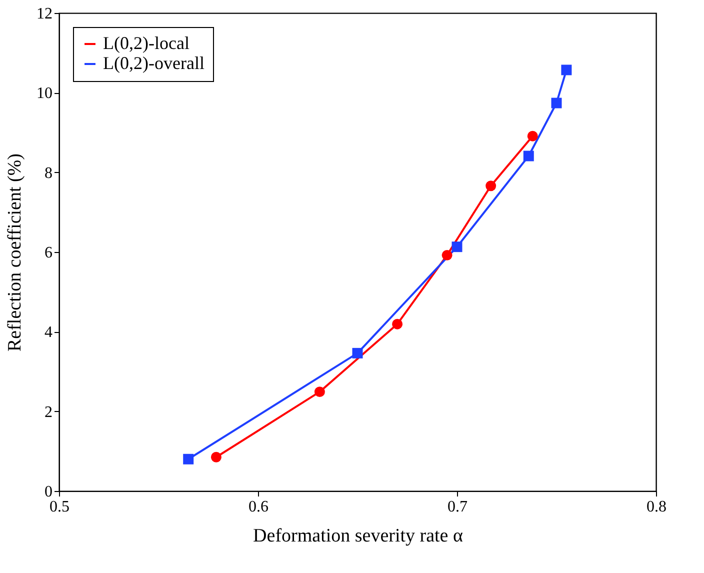 This screenshot has height=573, width=704. I want to click on y-tick-label: 0, so click(48, 492).